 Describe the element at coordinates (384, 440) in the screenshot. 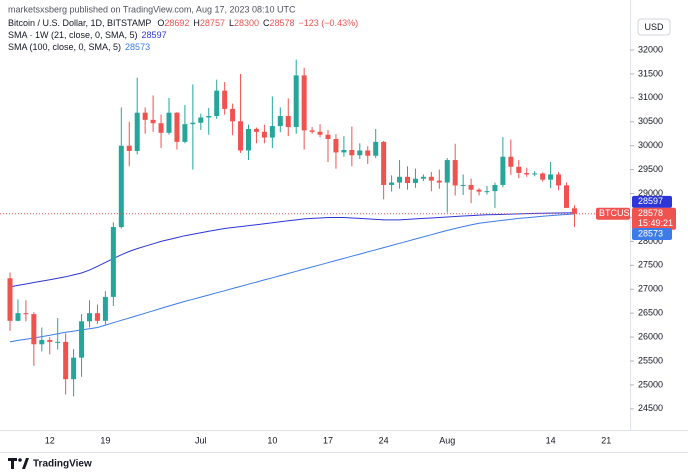

I see `x-tick-label: 24` at that location.